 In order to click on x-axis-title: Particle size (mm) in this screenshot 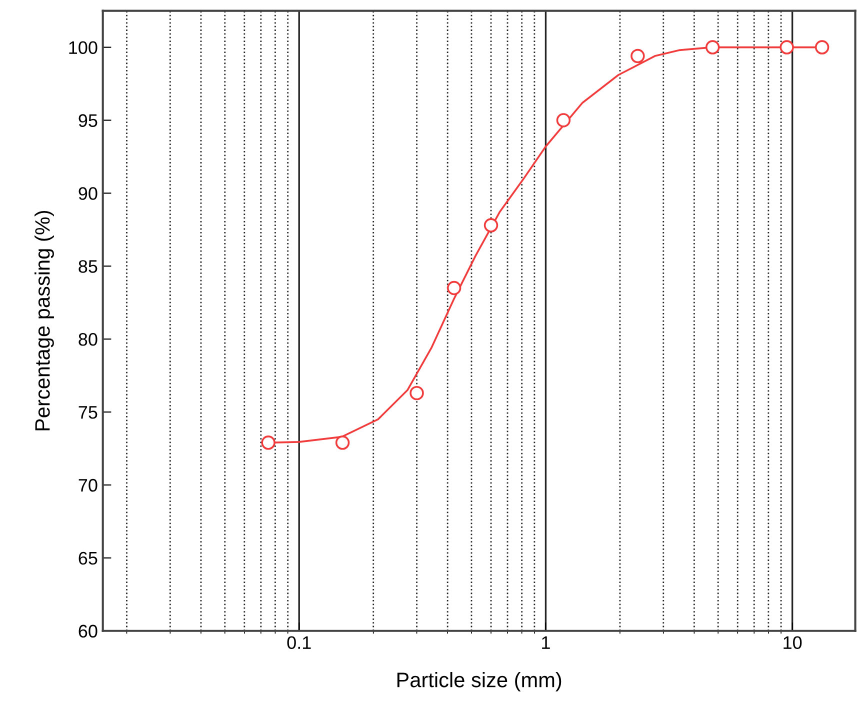, I will do `click(479, 682)`.